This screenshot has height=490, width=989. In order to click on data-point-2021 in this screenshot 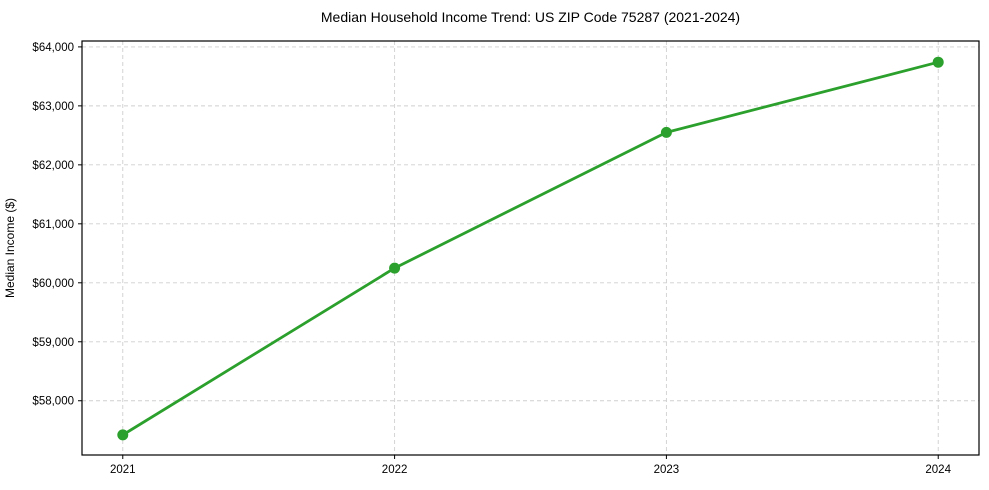, I will do `click(123, 435)`.